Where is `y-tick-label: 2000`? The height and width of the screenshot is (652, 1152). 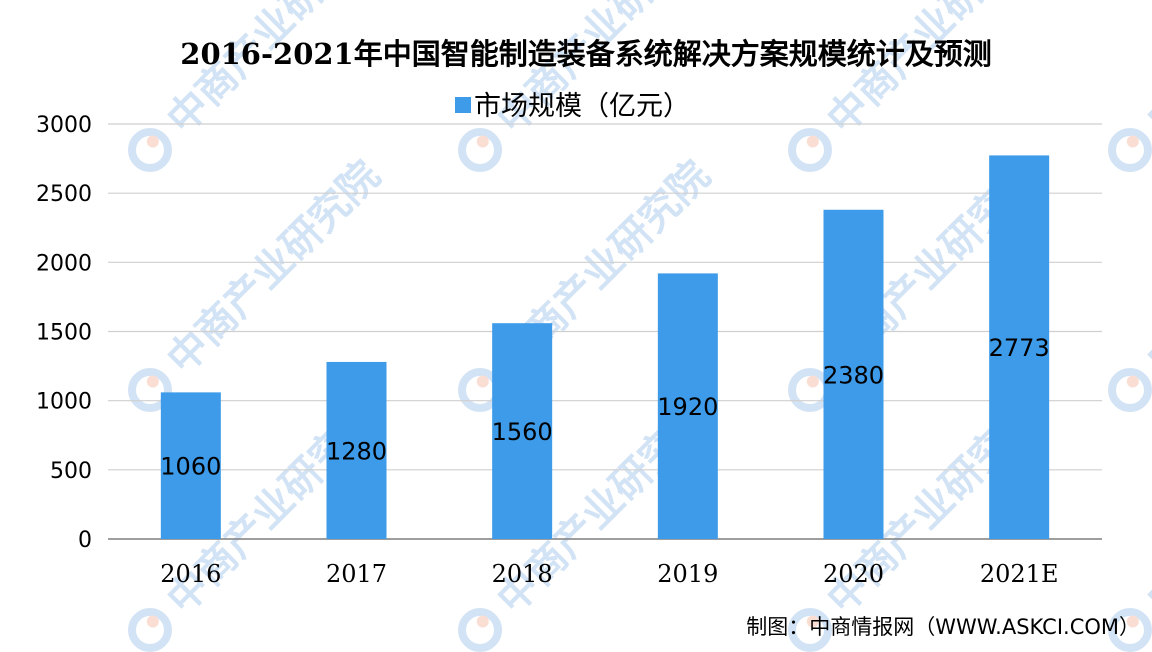 y-tick-label: 2000 is located at coordinates (64, 263).